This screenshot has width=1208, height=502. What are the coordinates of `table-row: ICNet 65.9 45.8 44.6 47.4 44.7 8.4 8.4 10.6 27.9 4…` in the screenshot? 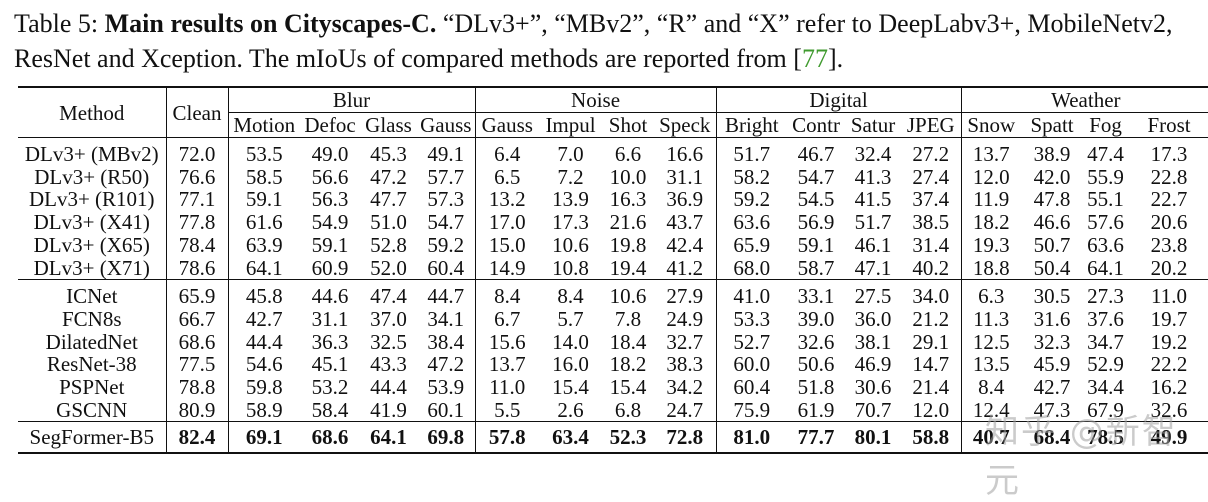 It's located at (613, 293).